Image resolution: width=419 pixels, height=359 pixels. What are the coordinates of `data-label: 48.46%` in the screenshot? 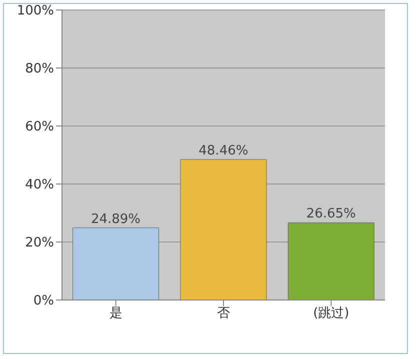 It's located at (223, 150).